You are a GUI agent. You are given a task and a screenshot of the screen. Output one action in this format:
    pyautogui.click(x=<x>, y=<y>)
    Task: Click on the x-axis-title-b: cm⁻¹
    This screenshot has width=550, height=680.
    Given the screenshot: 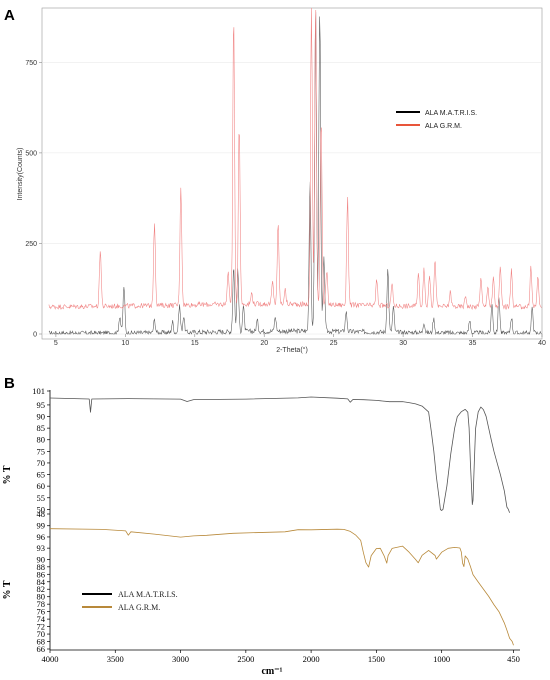 What is the action you would take?
    pyautogui.click(x=271, y=671)
    